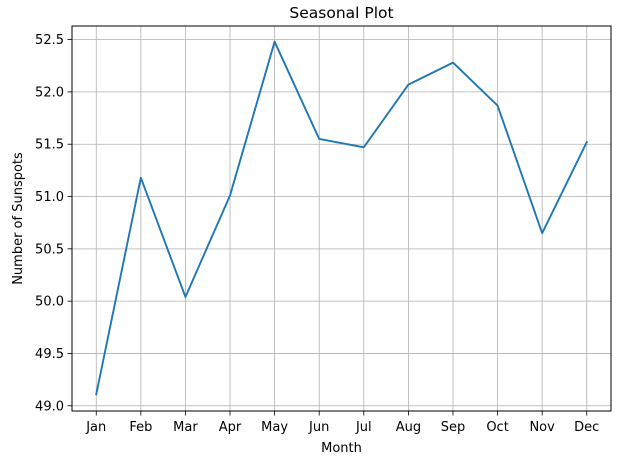 The image size is (634, 463). What do you see at coordinates (49, 406) in the screenshot?
I see `y-tick-label: 49.0` at bounding box center [49, 406].